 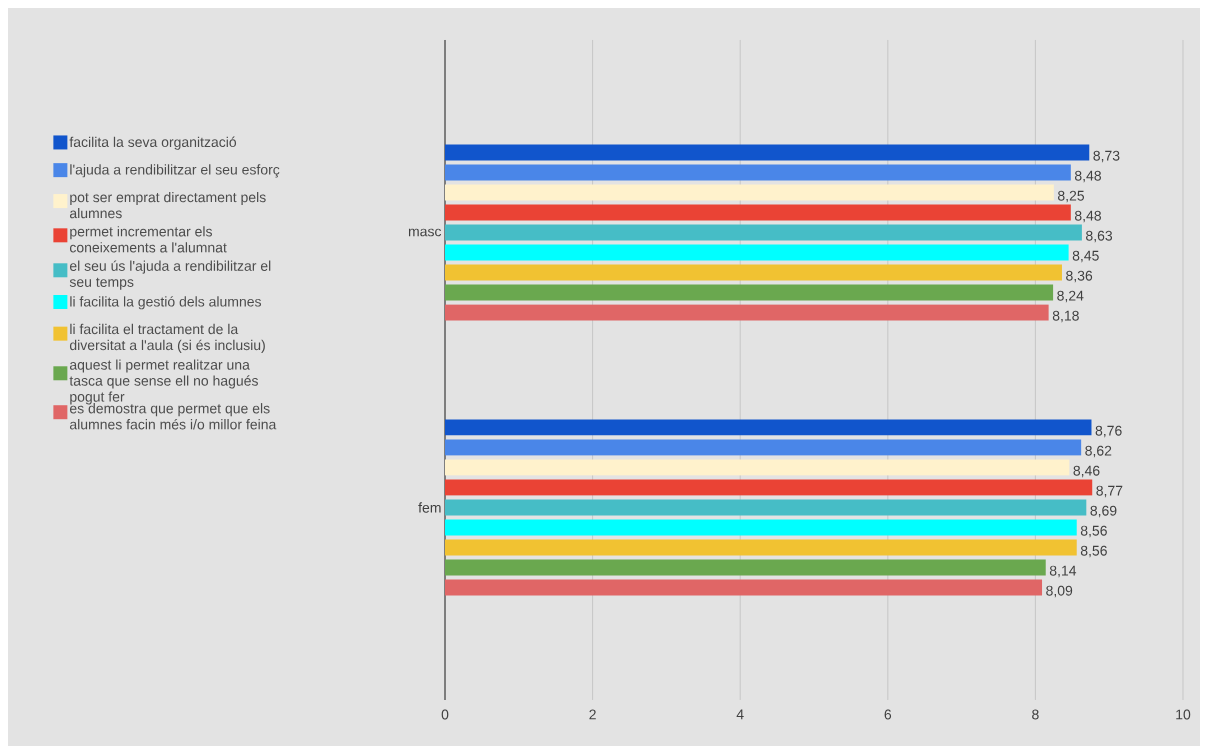 I want to click on legend-label: li facilita el tractament de la diversitat a l'aula (si és inclusiu), so click(x=167, y=338).